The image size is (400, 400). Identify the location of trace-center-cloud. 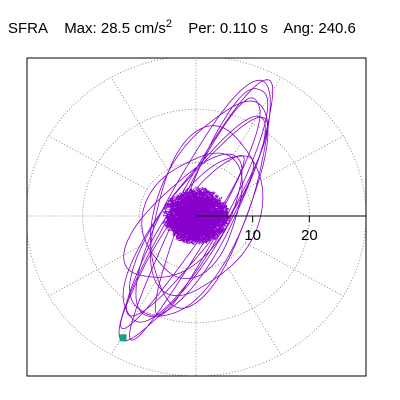
(196, 215).